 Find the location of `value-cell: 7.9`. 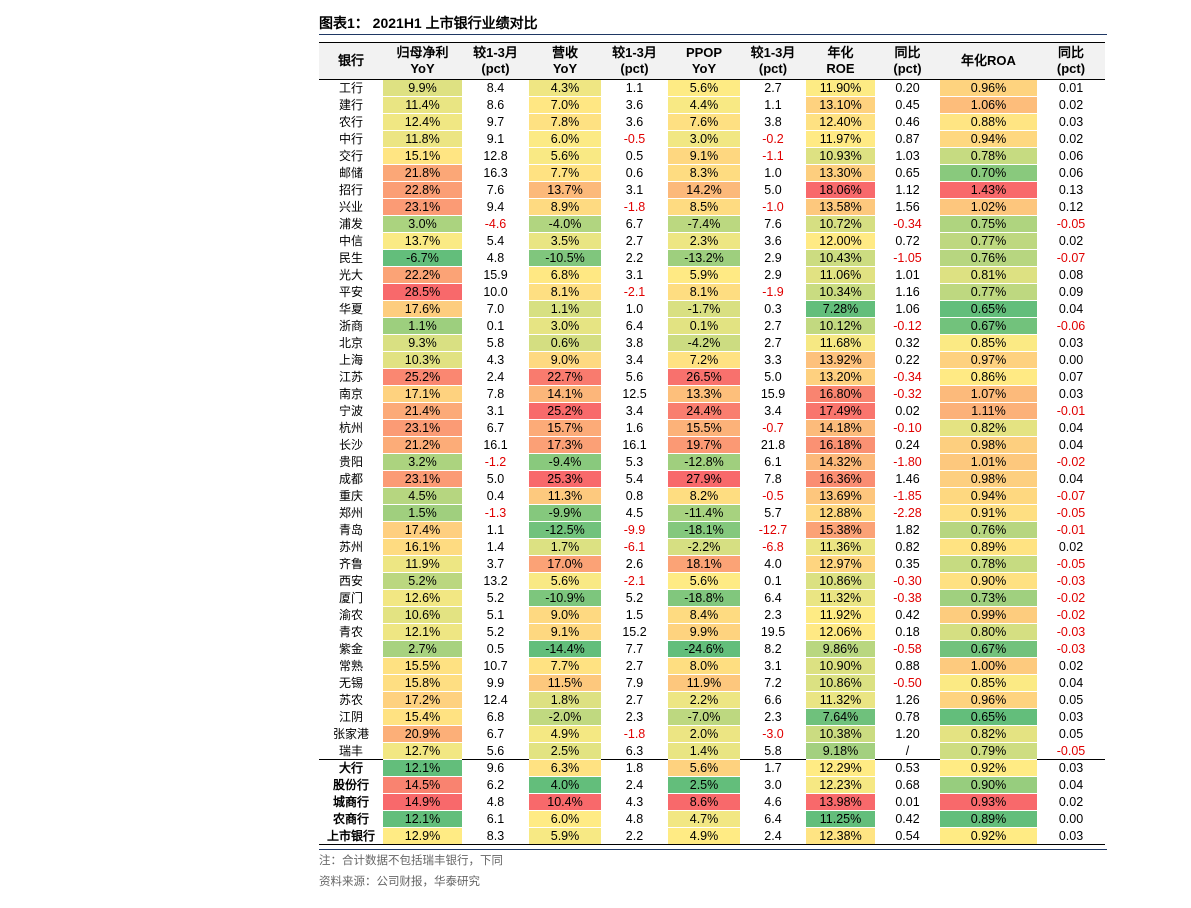

value-cell: 7.9 is located at coordinates (634, 683).